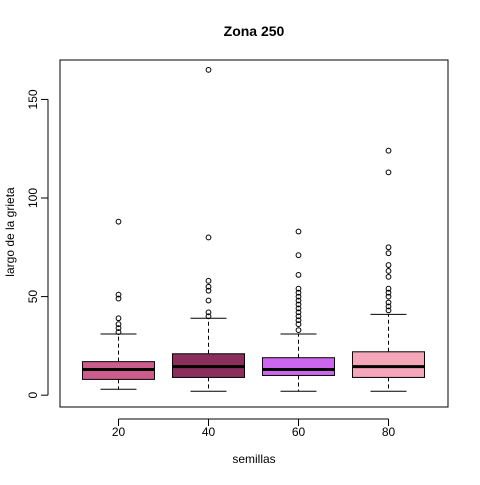 This screenshot has height=485, width=480. I want to click on y-axis-label: largo de la grieta, so click(10, 232).